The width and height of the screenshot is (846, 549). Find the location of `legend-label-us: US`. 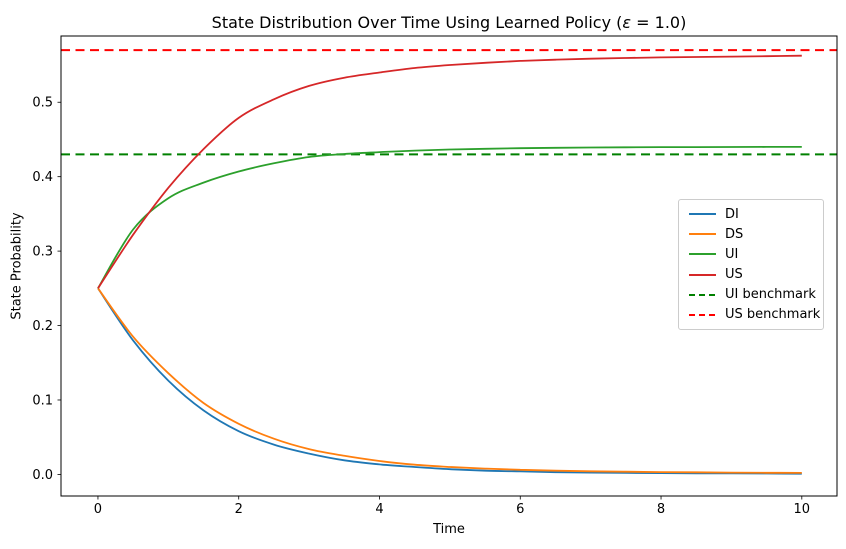

legend-label-us: US is located at coordinates (734, 275).